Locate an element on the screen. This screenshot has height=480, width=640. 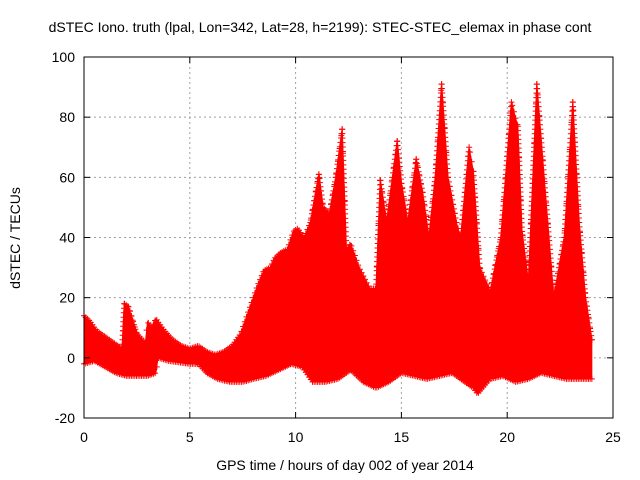
y-tick-label: 20 is located at coordinates (67, 298).